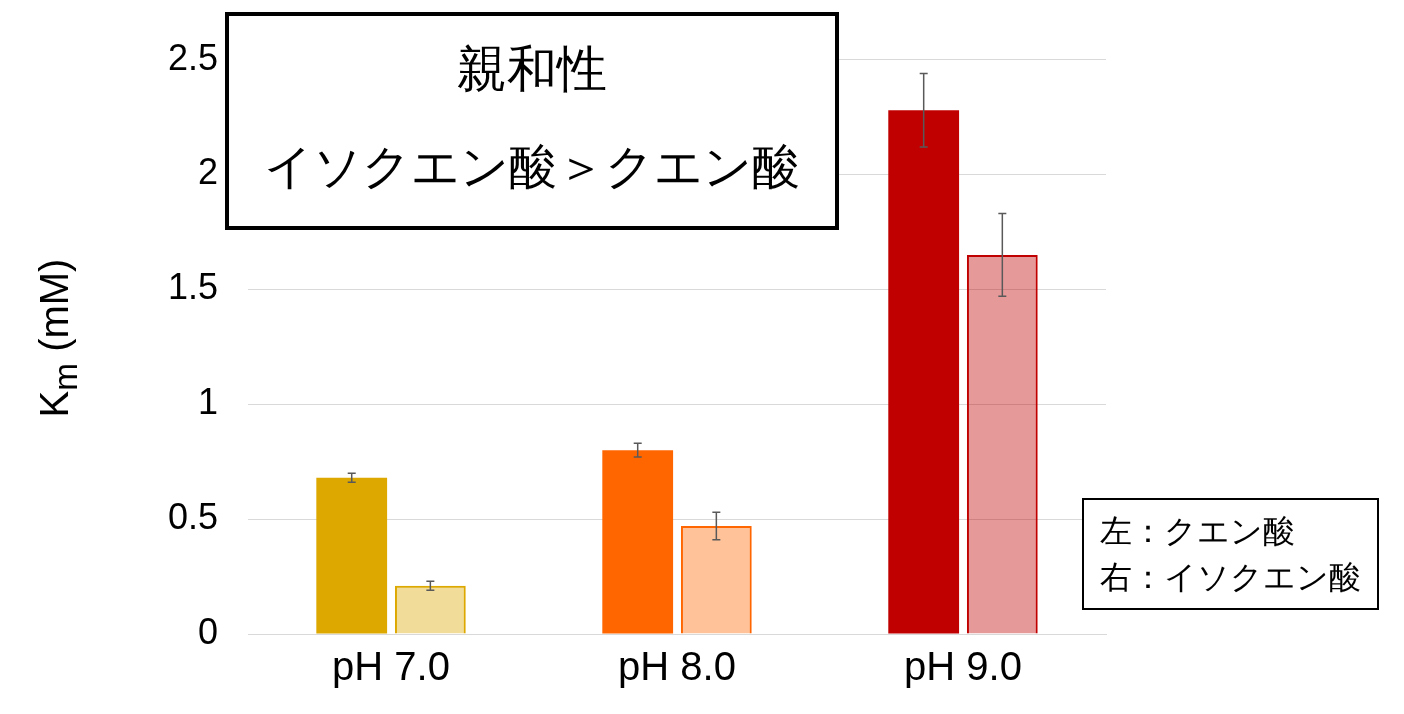 The width and height of the screenshot is (1404, 714). I want to click on y-tick-label: 1, so click(208, 402).